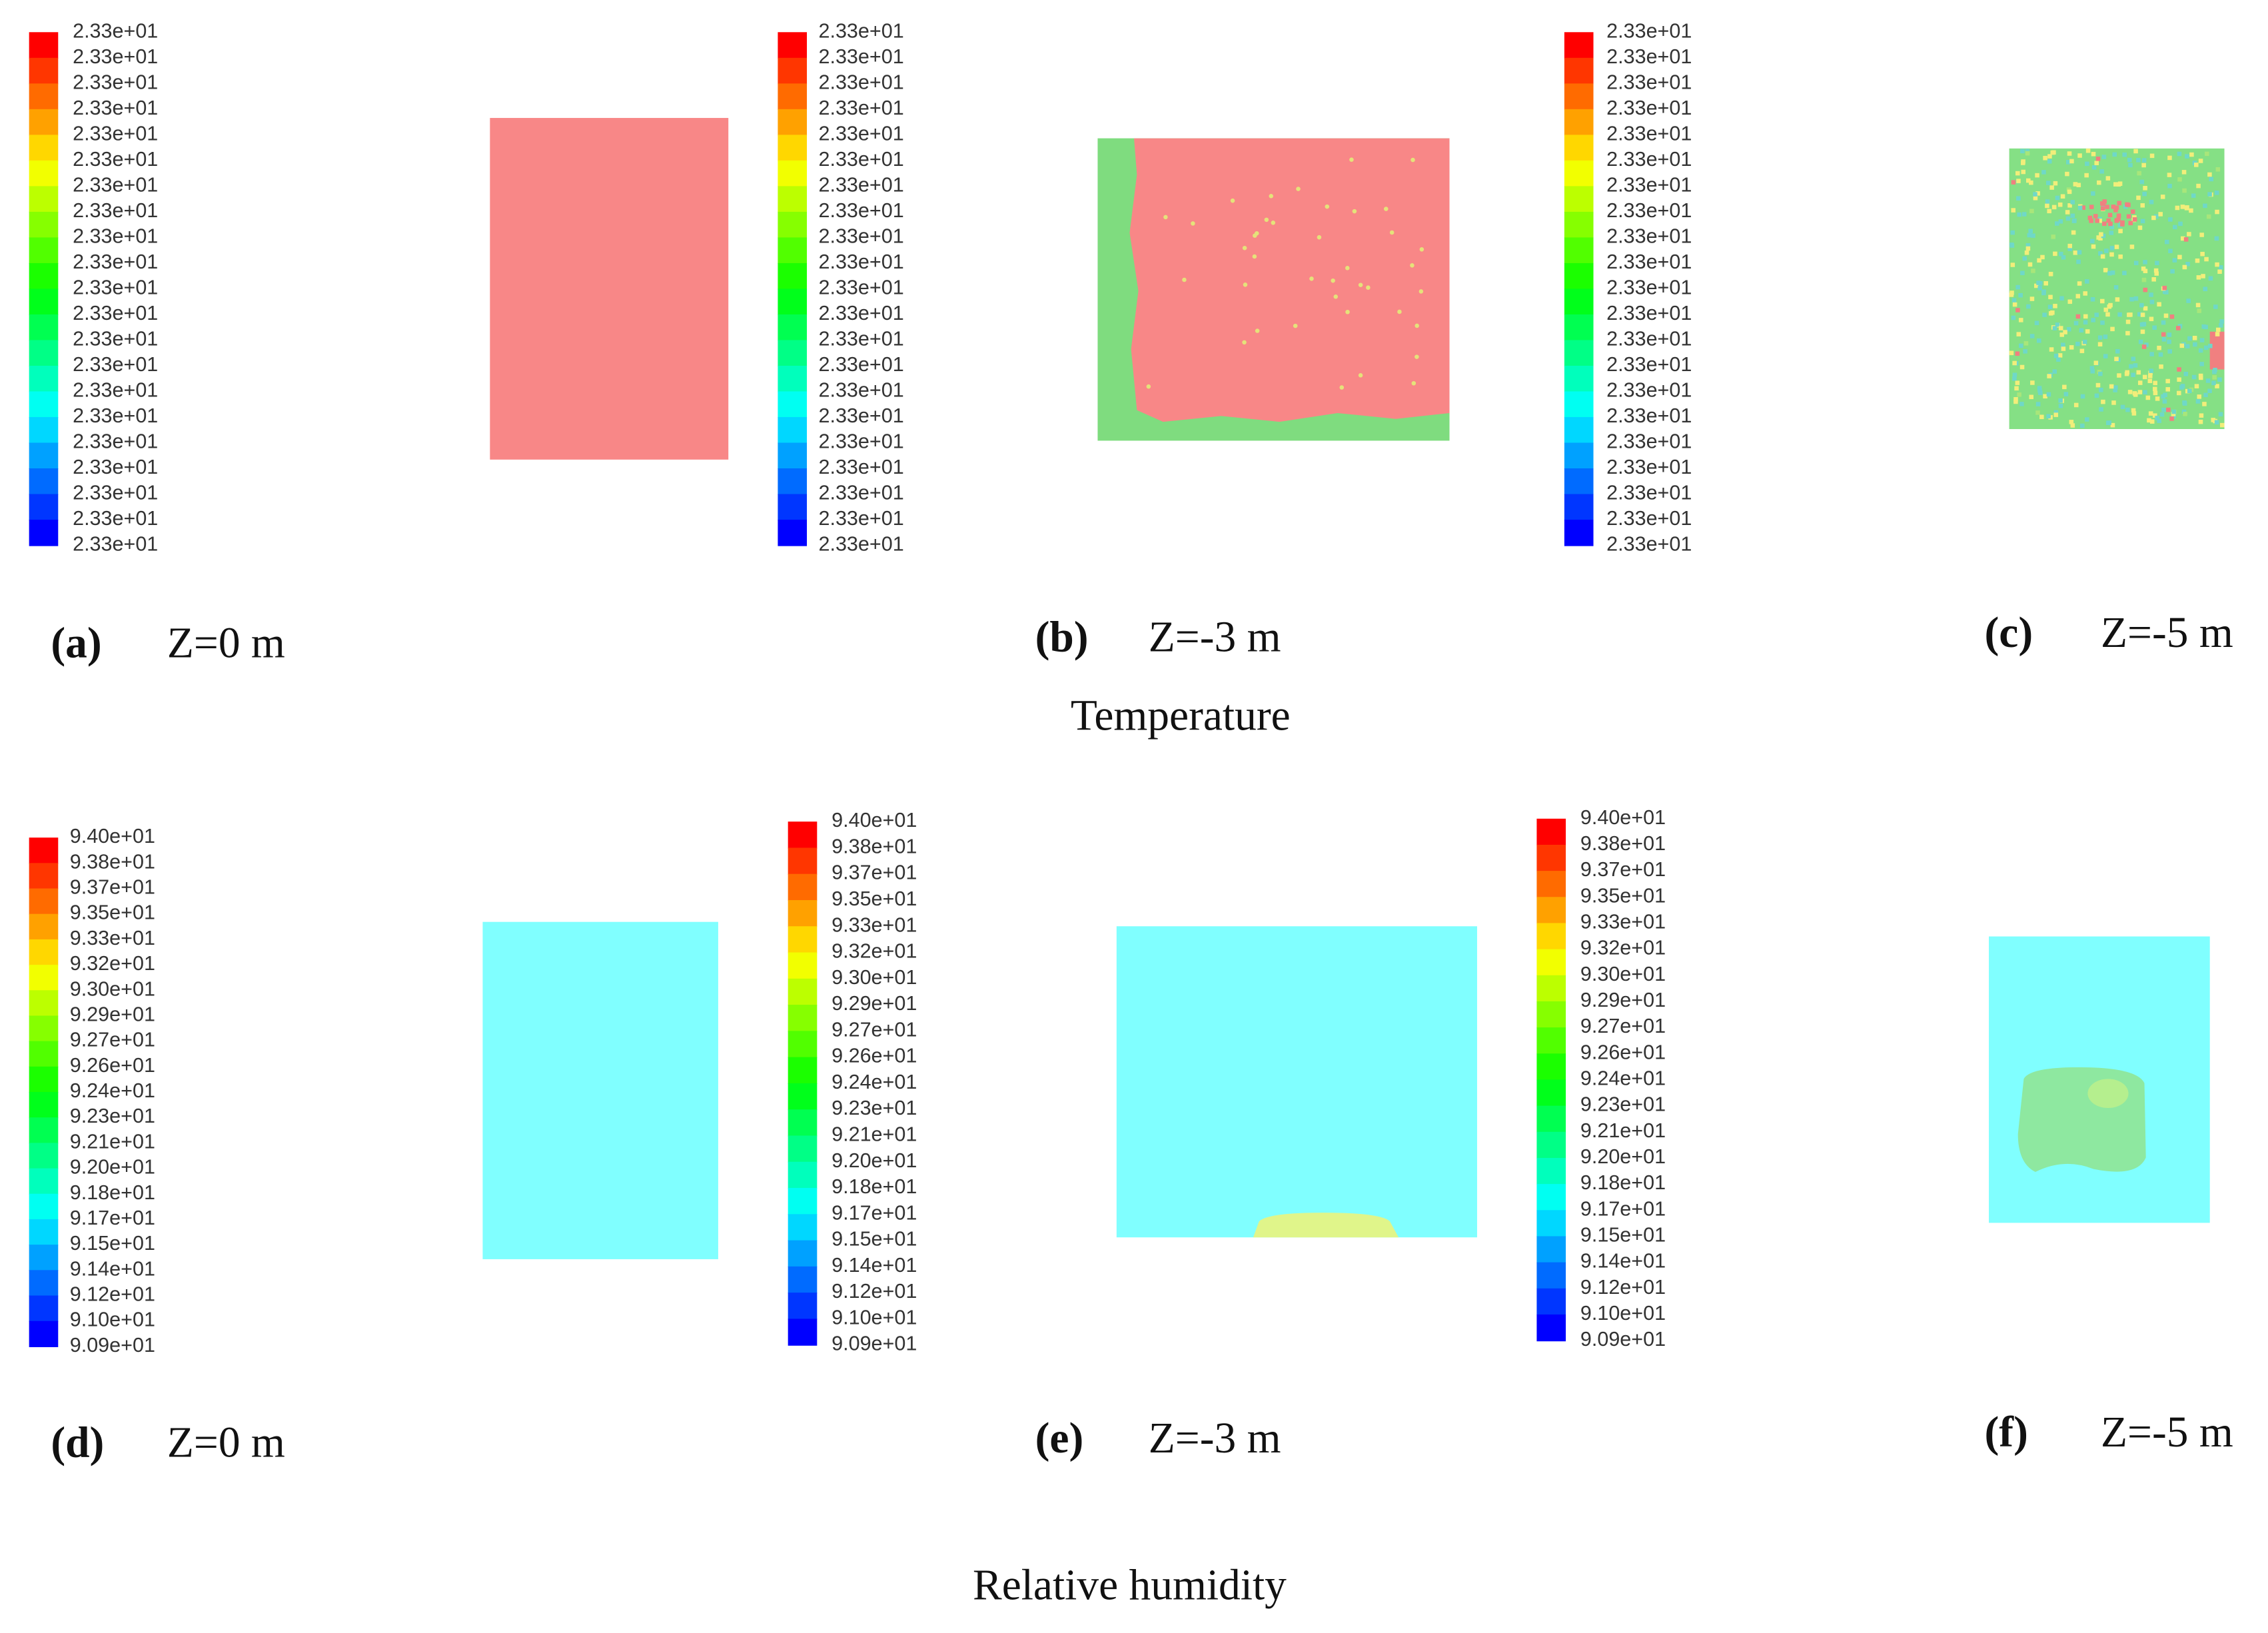 Image resolution: width=2268 pixels, height=1633 pixels. What do you see at coordinates (874, 1186) in the screenshot?
I see `legend-label: 9.18e+01` at bounding box center [874, 1186].